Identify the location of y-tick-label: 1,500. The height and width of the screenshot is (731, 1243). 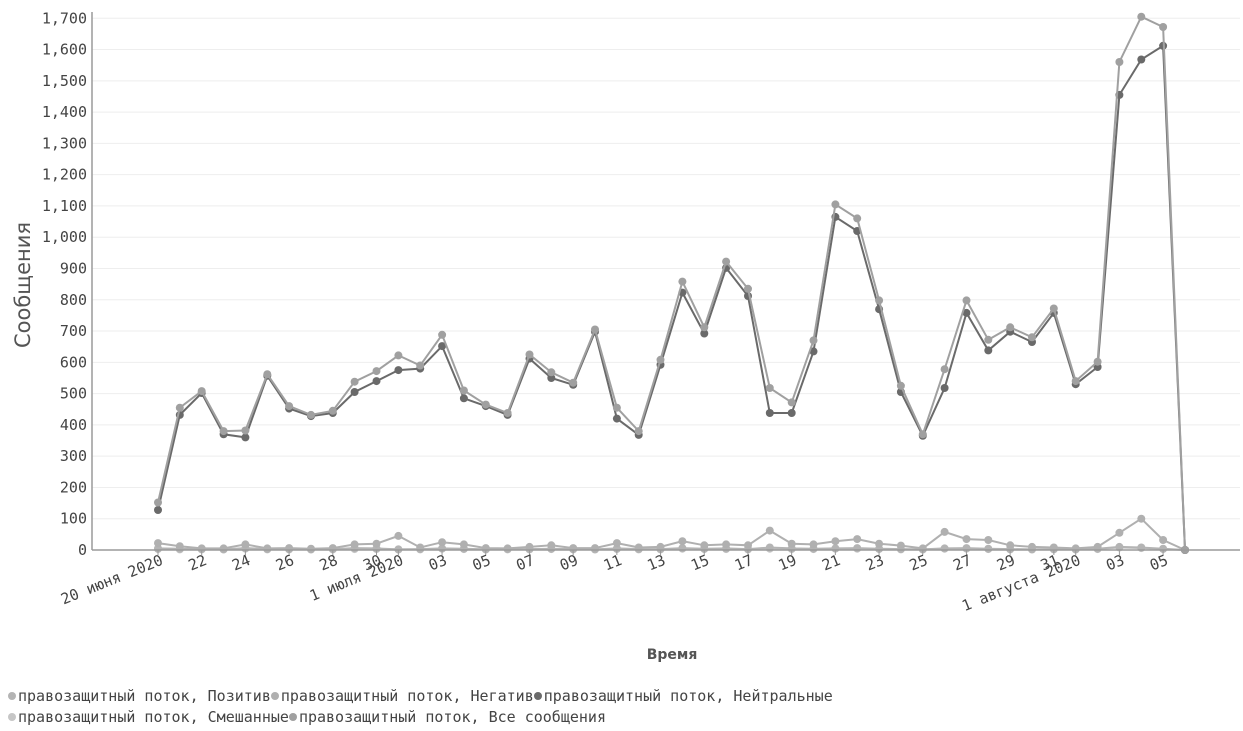
(64, 81).